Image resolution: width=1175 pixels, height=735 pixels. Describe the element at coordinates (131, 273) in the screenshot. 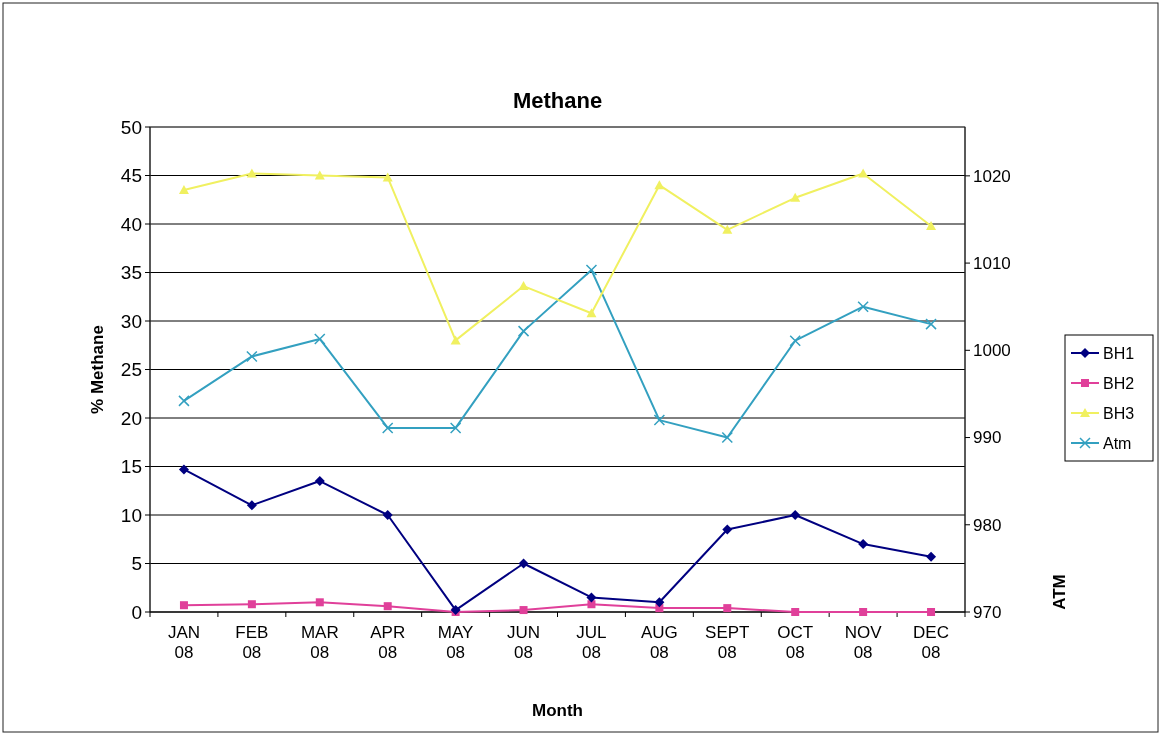

I see `y-tick-label: 35` at that location.